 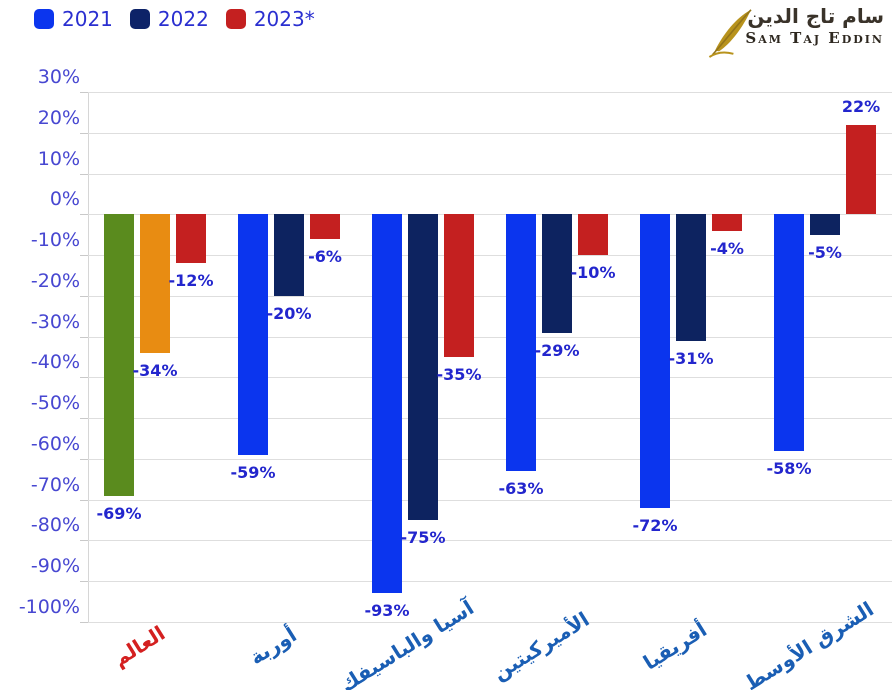 What do you see at coordinates (541, 646) in the screenshot?
I see `category-label-3: الأميركيتين` at bounding box center [541, 646].